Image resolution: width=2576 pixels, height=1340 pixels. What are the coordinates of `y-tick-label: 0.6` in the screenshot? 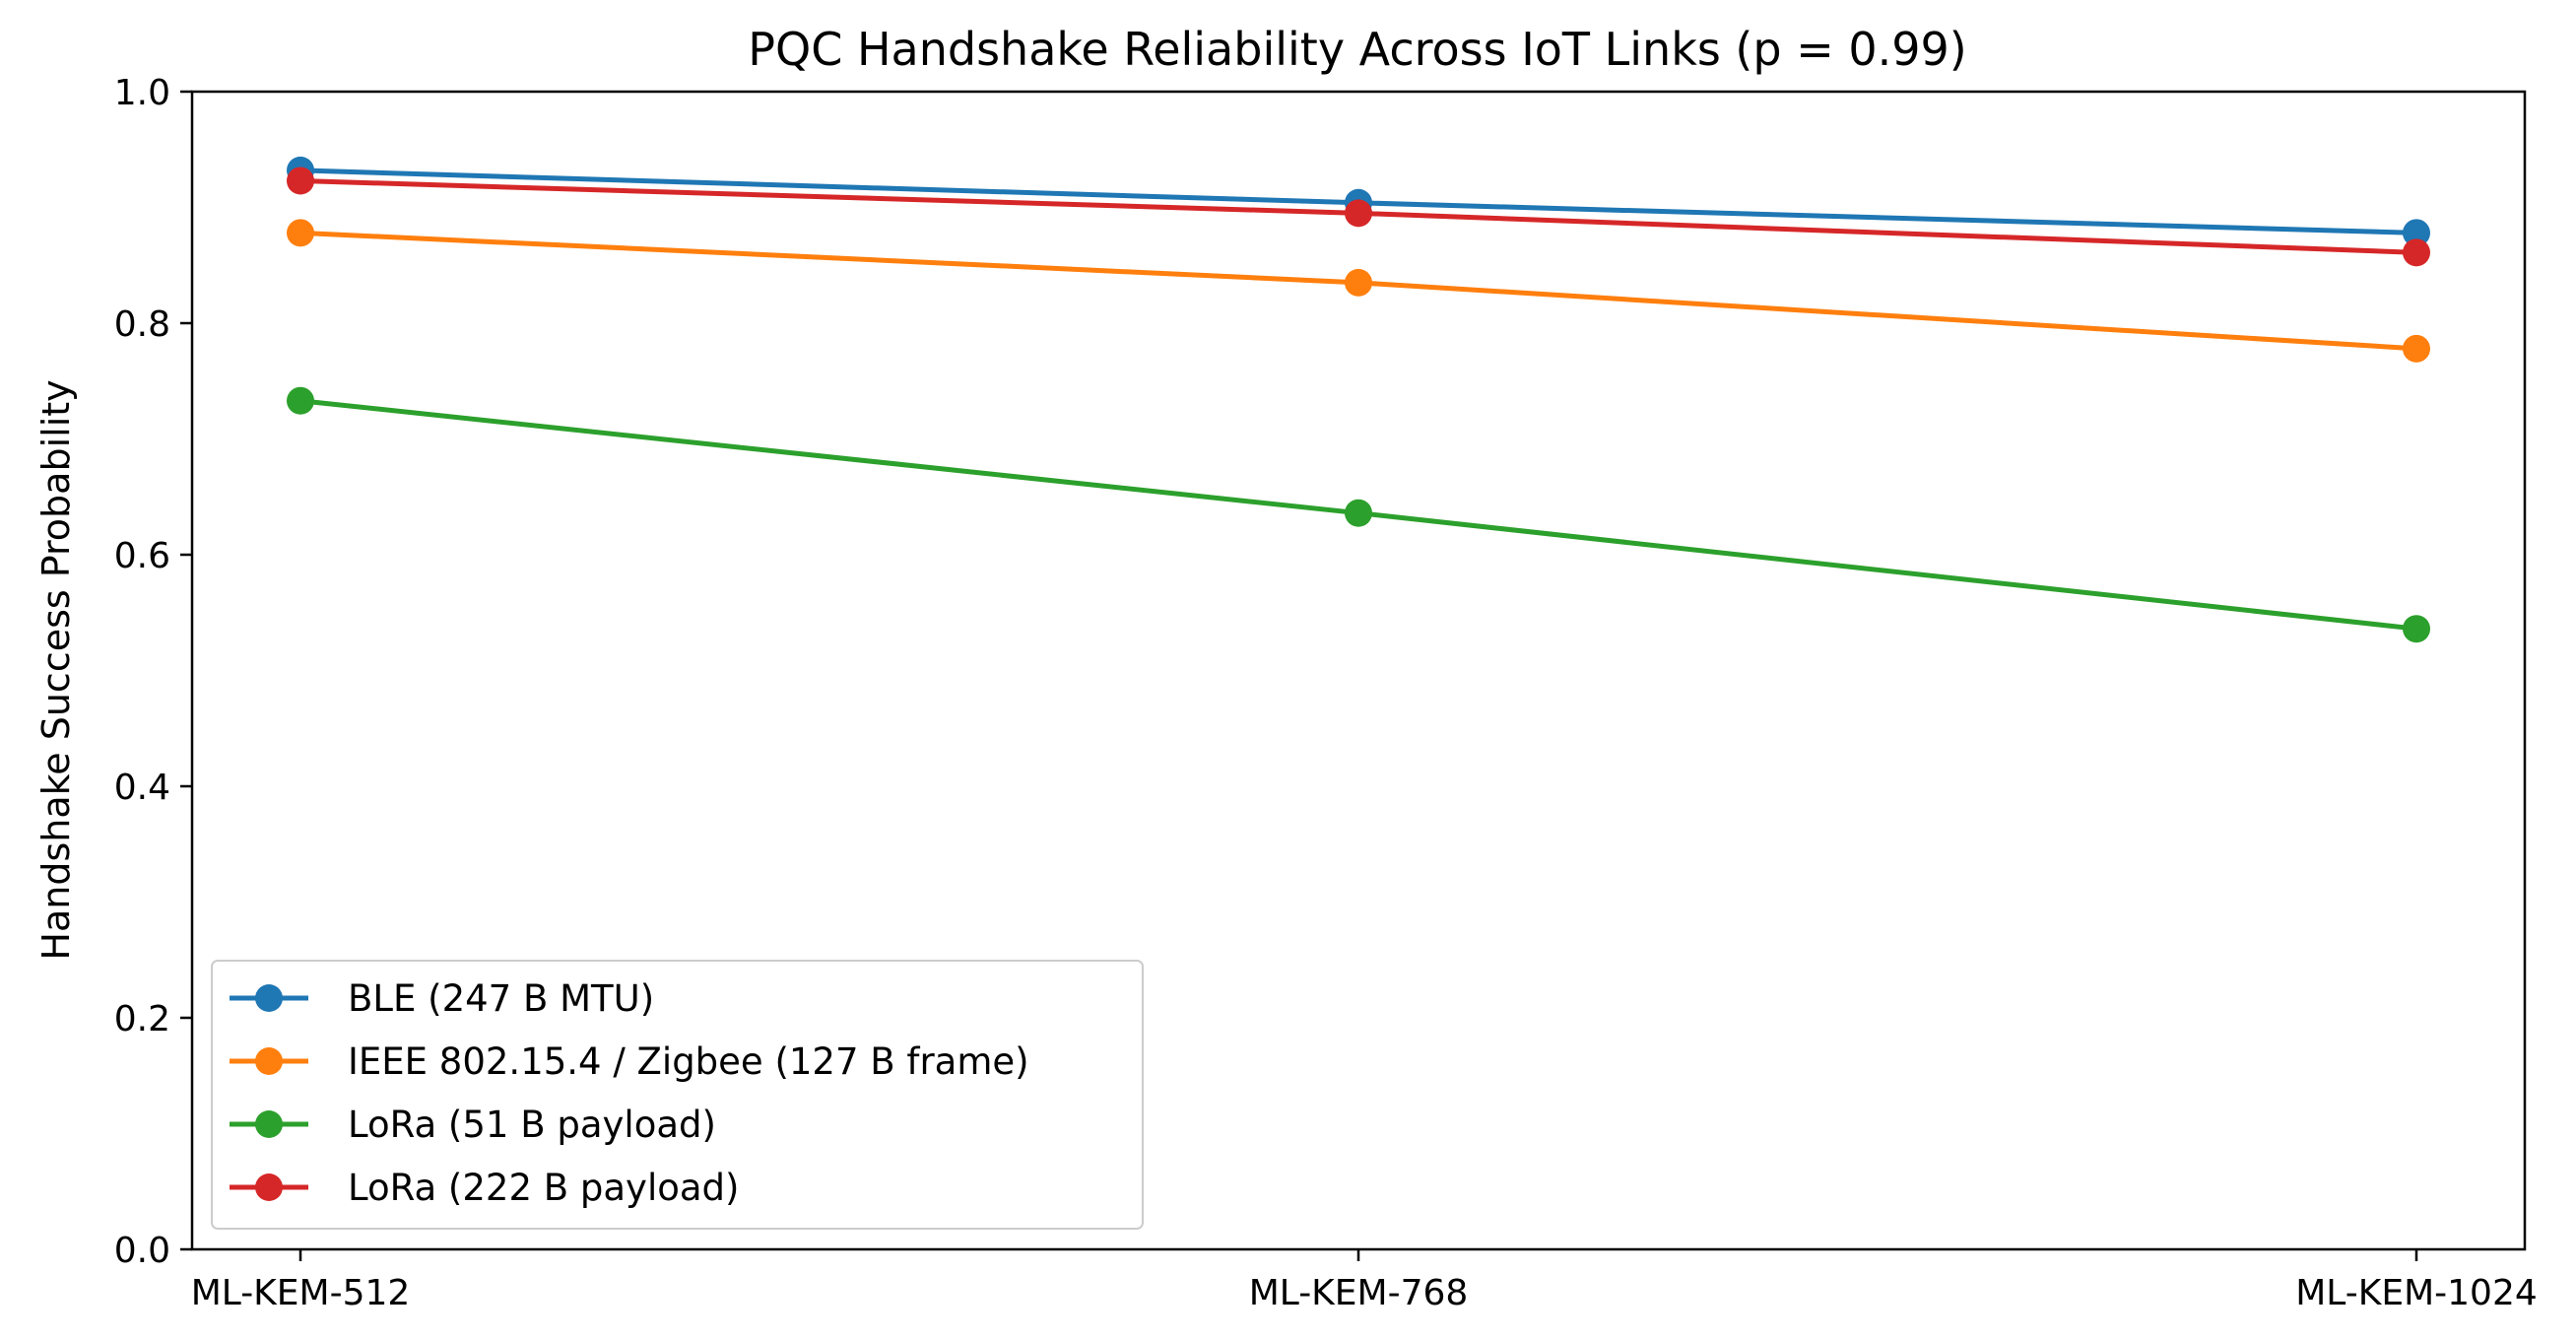 It's located at (142, 556).